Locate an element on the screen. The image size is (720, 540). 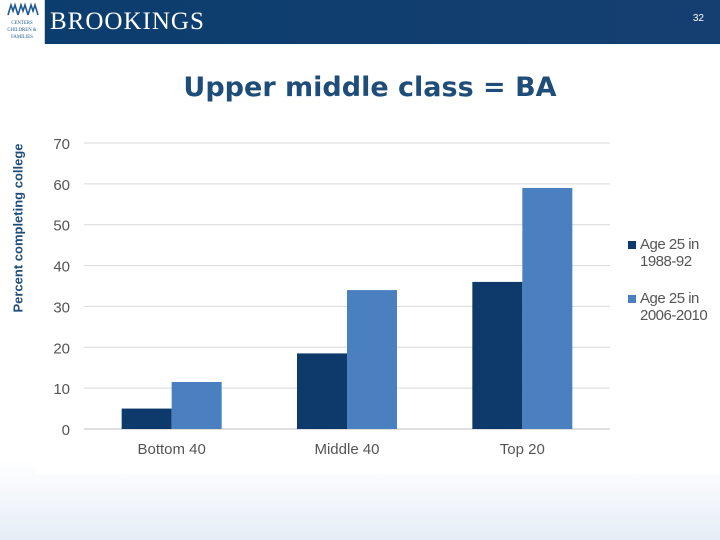
y-tick-label: 10 is located at coordinates (61, 389).